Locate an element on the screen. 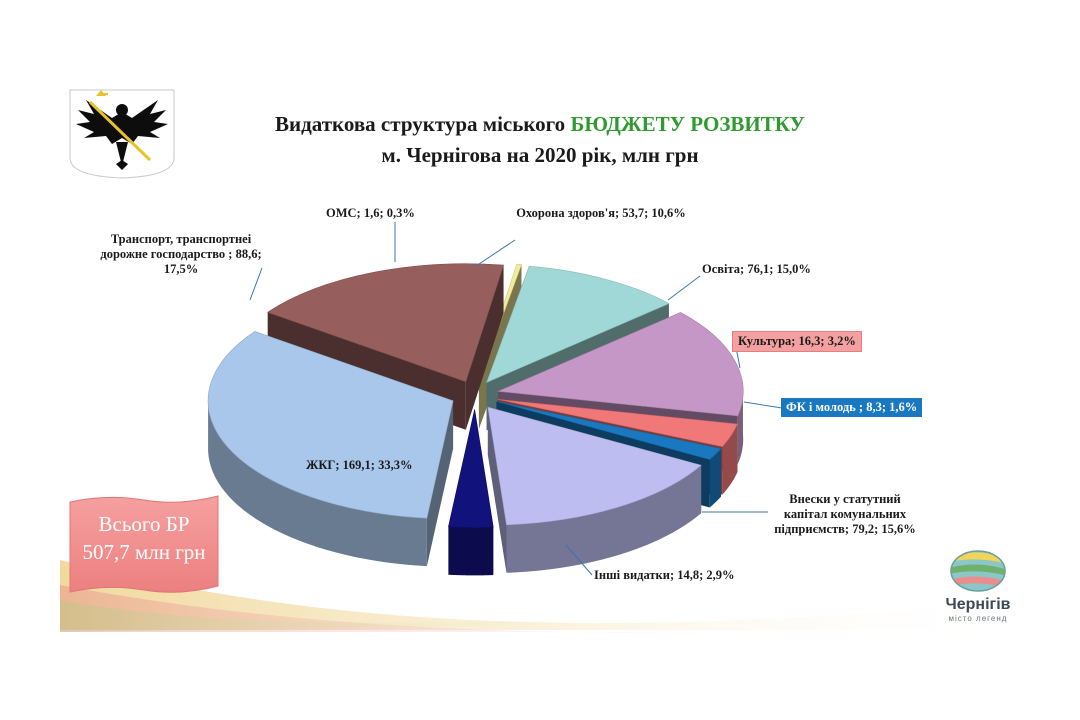 The width and height of the screenshot is (1080, 720). city-logo-tagline: місто легенд is located at coordinates (978, 618).